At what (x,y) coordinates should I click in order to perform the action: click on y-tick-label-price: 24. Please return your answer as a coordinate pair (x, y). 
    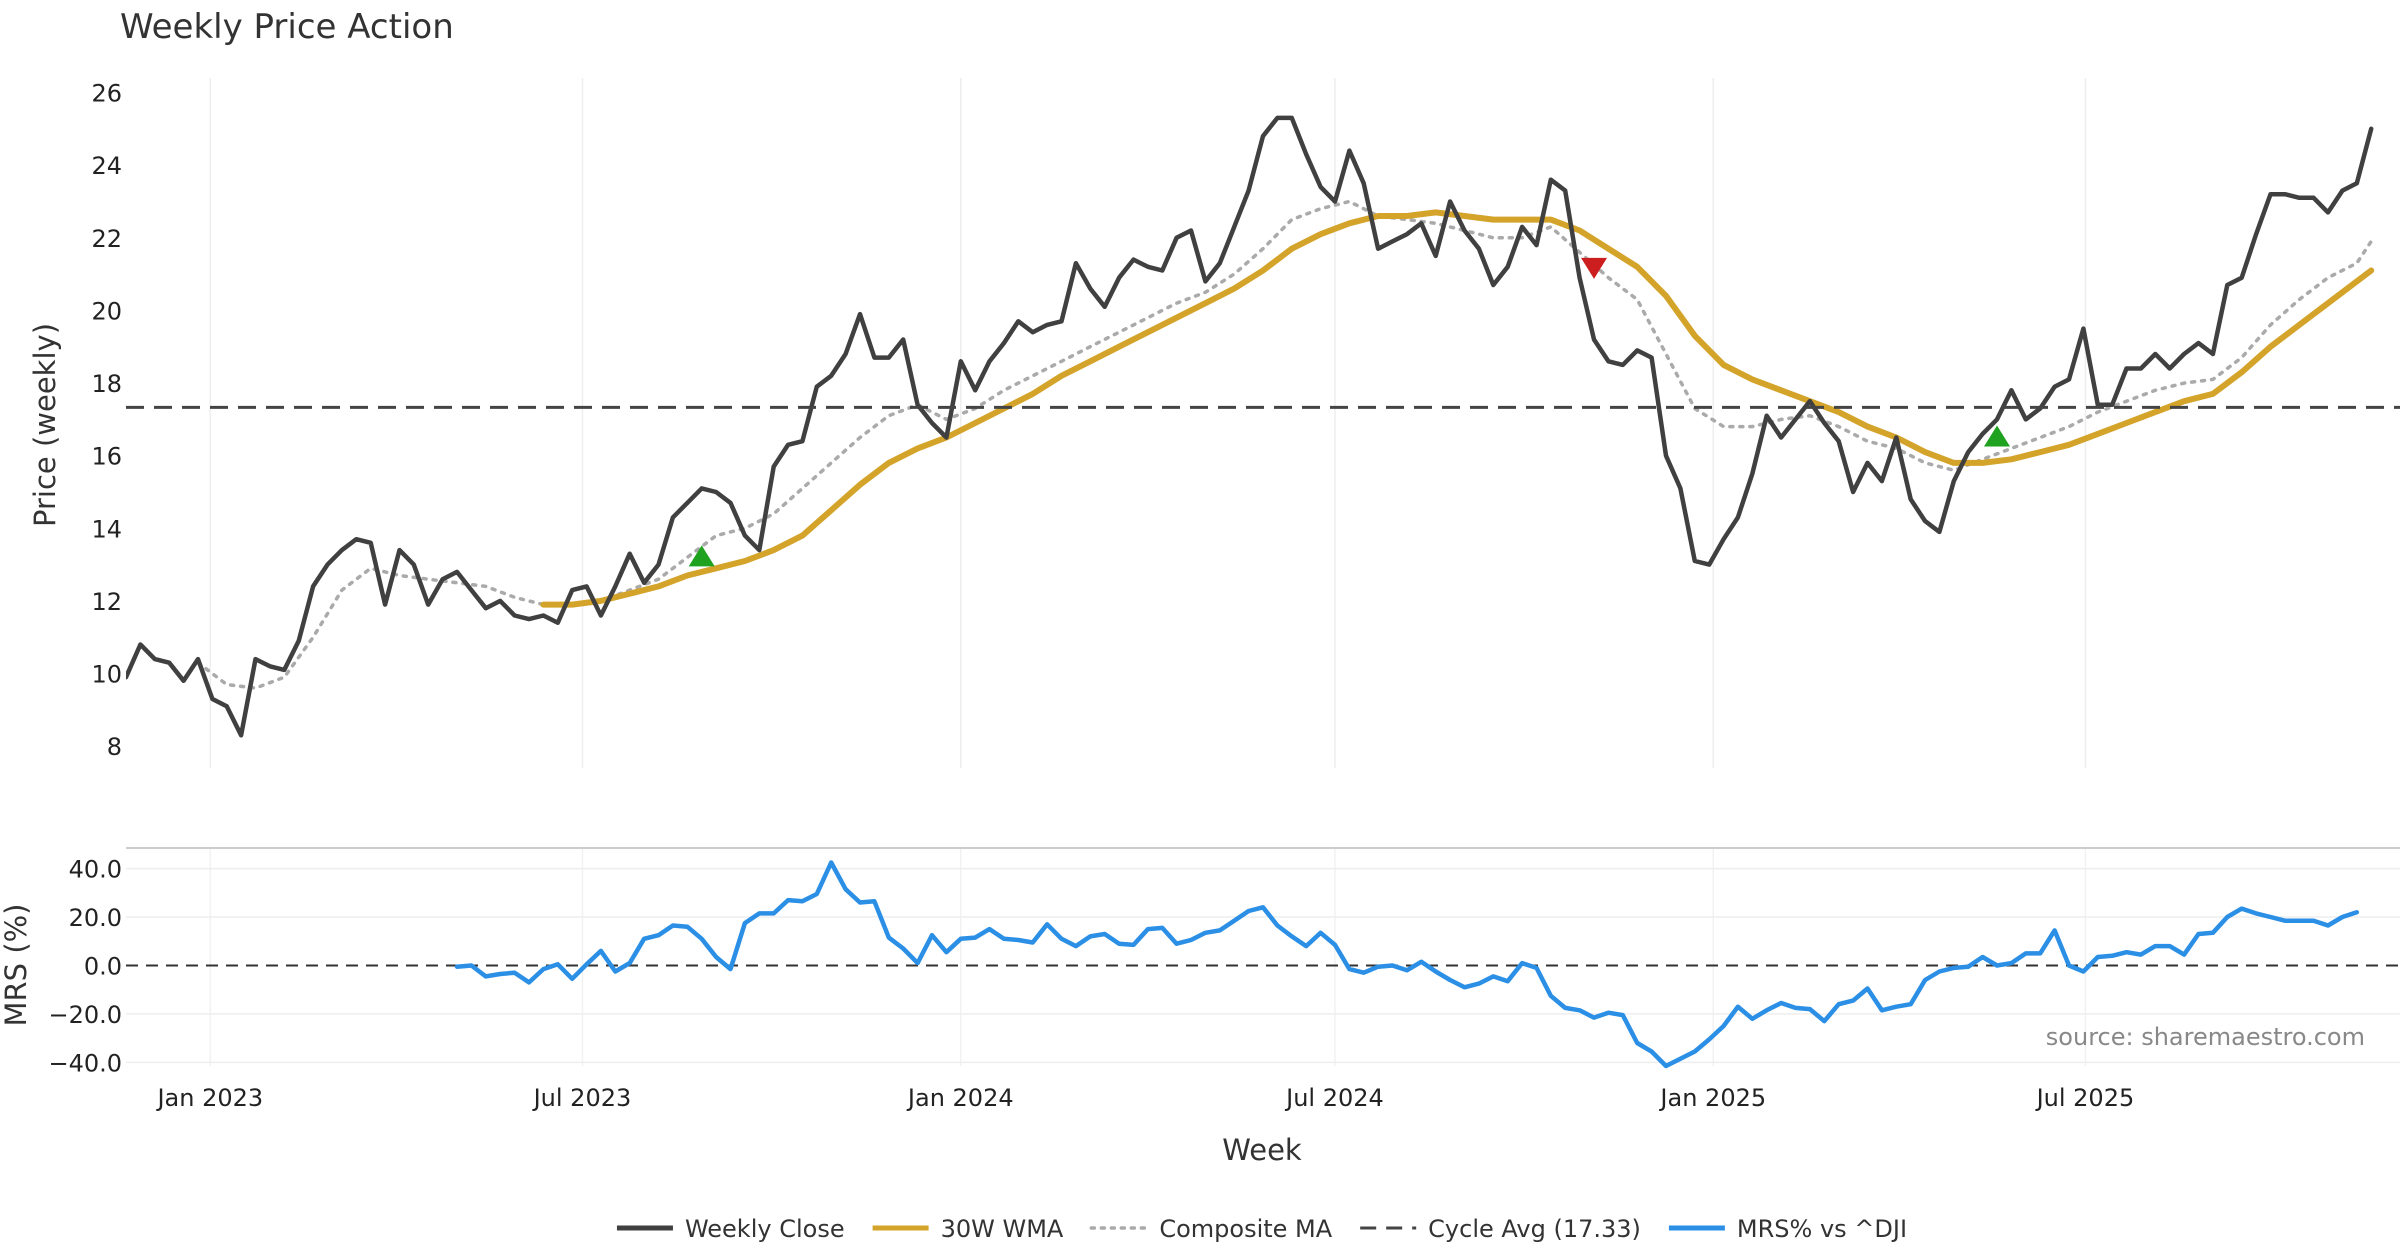
    Looking at the image, I should click on (106, 166).